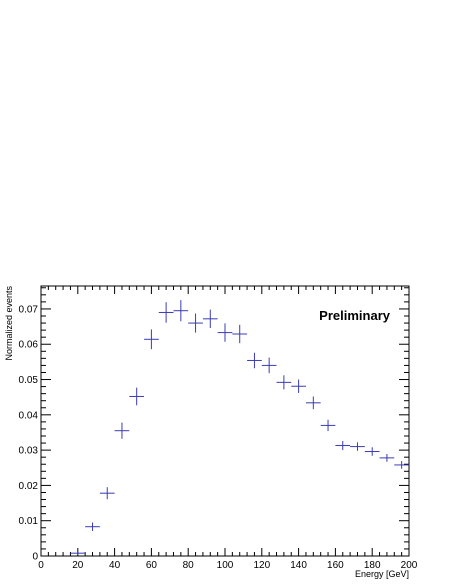 The width and height of the screenshot is (454, 588). Describe the element at coordinates (355, 315) in the screenshot. I see `preliminary-label: Preliminary` at that location.